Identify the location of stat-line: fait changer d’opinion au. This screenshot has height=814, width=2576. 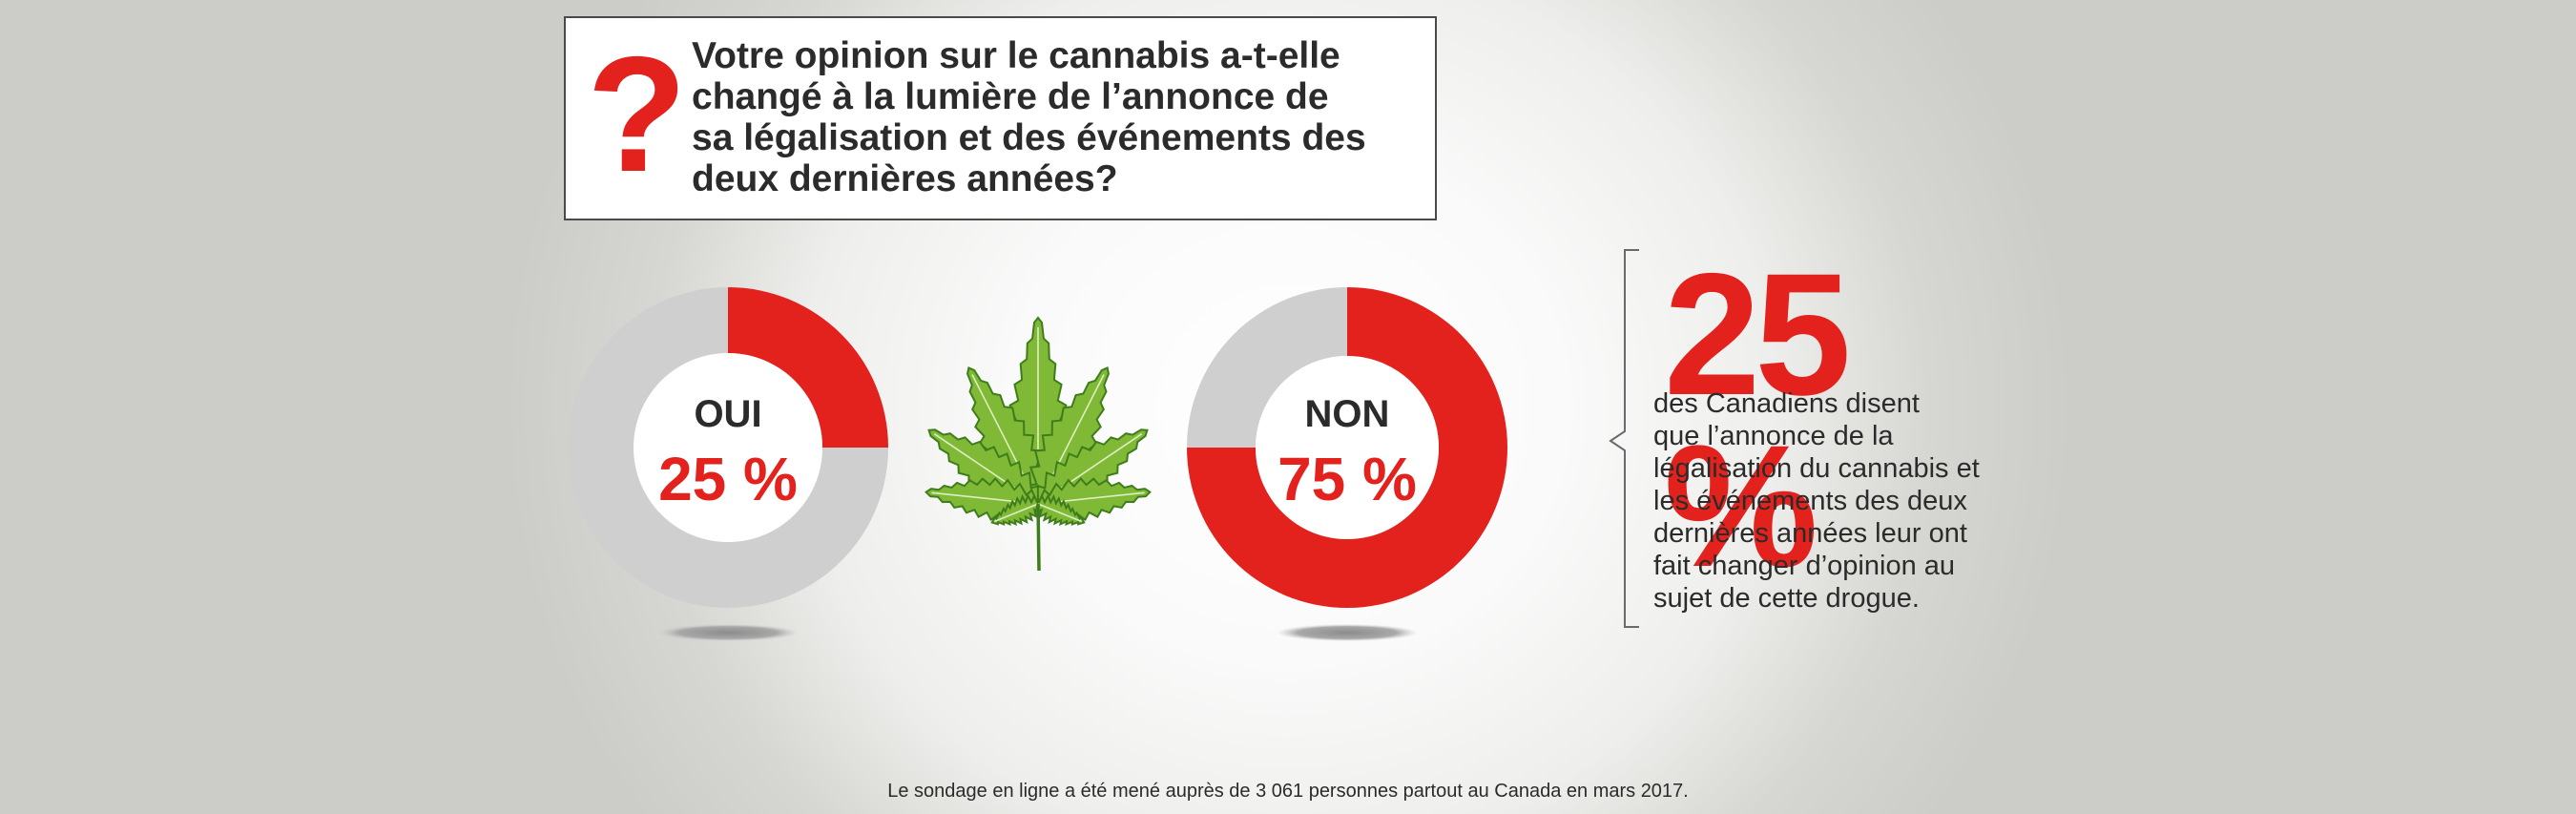
(1804, 566).